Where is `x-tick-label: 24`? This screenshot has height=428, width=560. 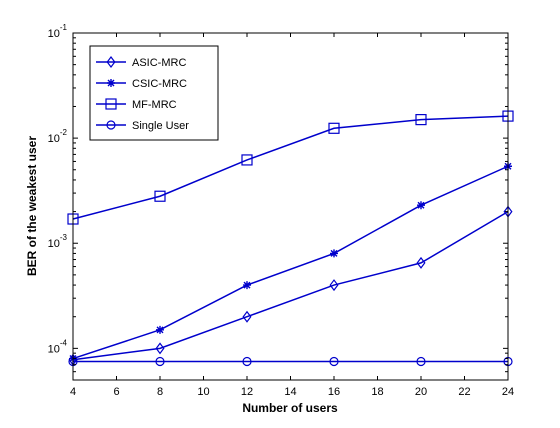 x-tick-label: 24 is located at coordinates (508, 392).